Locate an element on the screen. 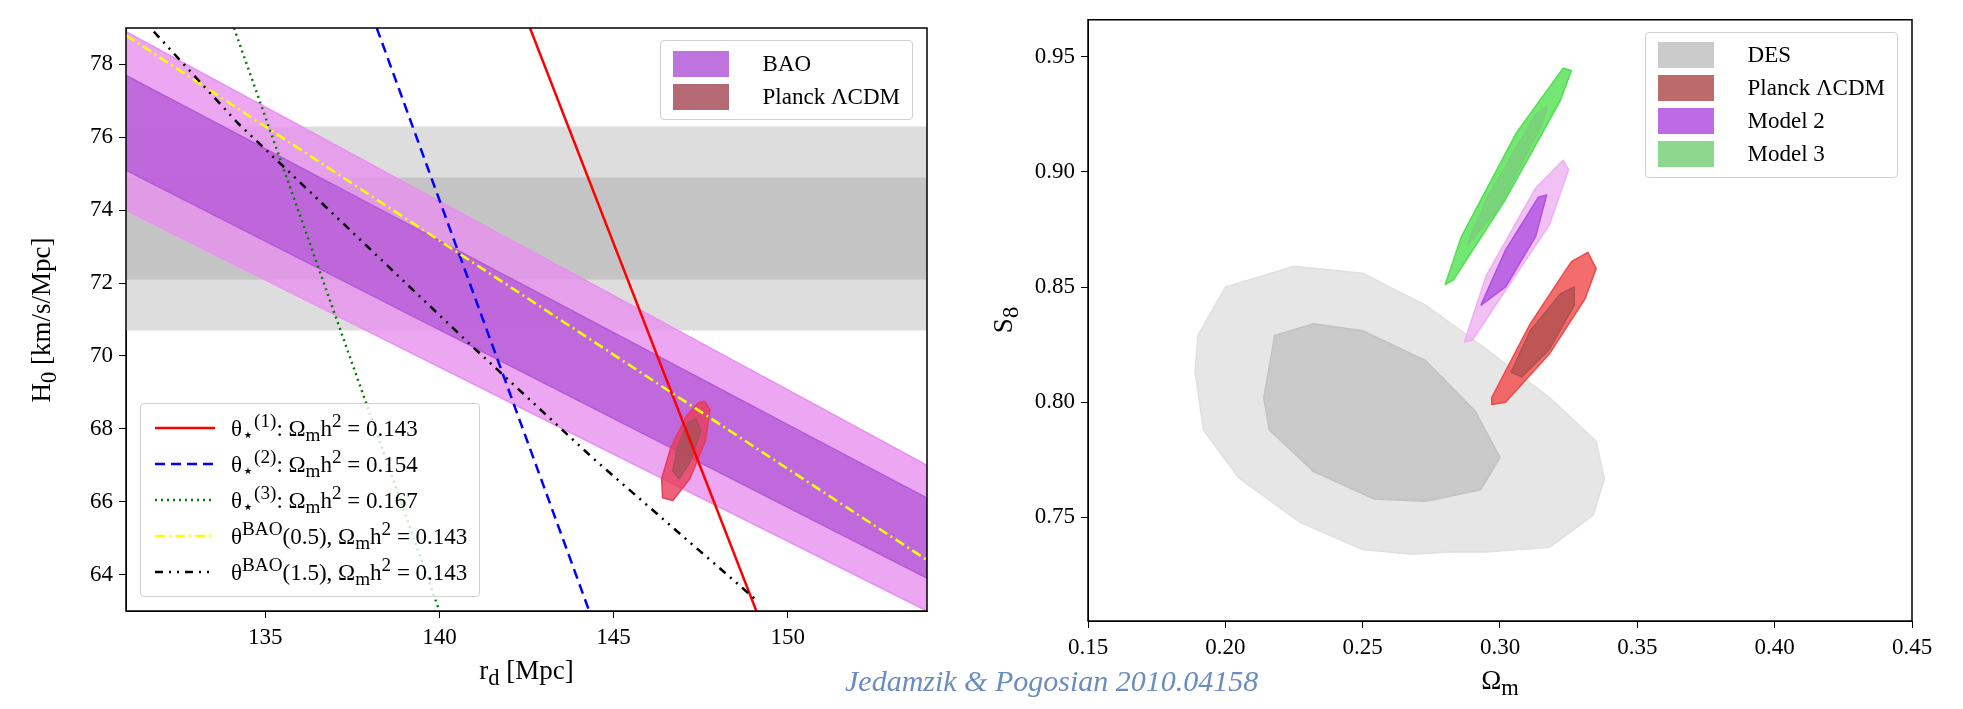  legend-label: Model 3 is located at coordinates (1786, 154).